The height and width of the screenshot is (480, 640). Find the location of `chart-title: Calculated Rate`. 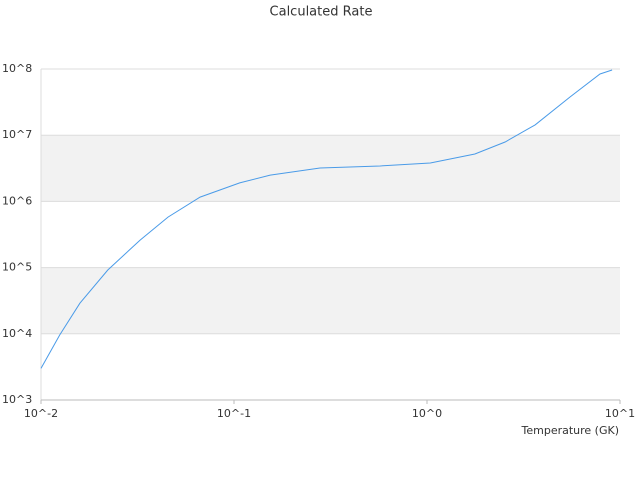

chart-title: Calculated Rate is located at coordinates (321, 12).